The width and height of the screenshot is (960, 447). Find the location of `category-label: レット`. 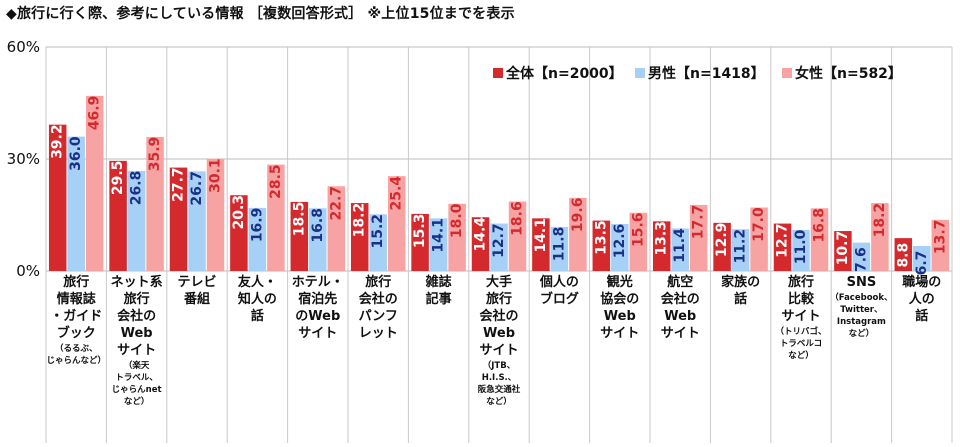

category-label: レット is located at coordinates (378, 333).